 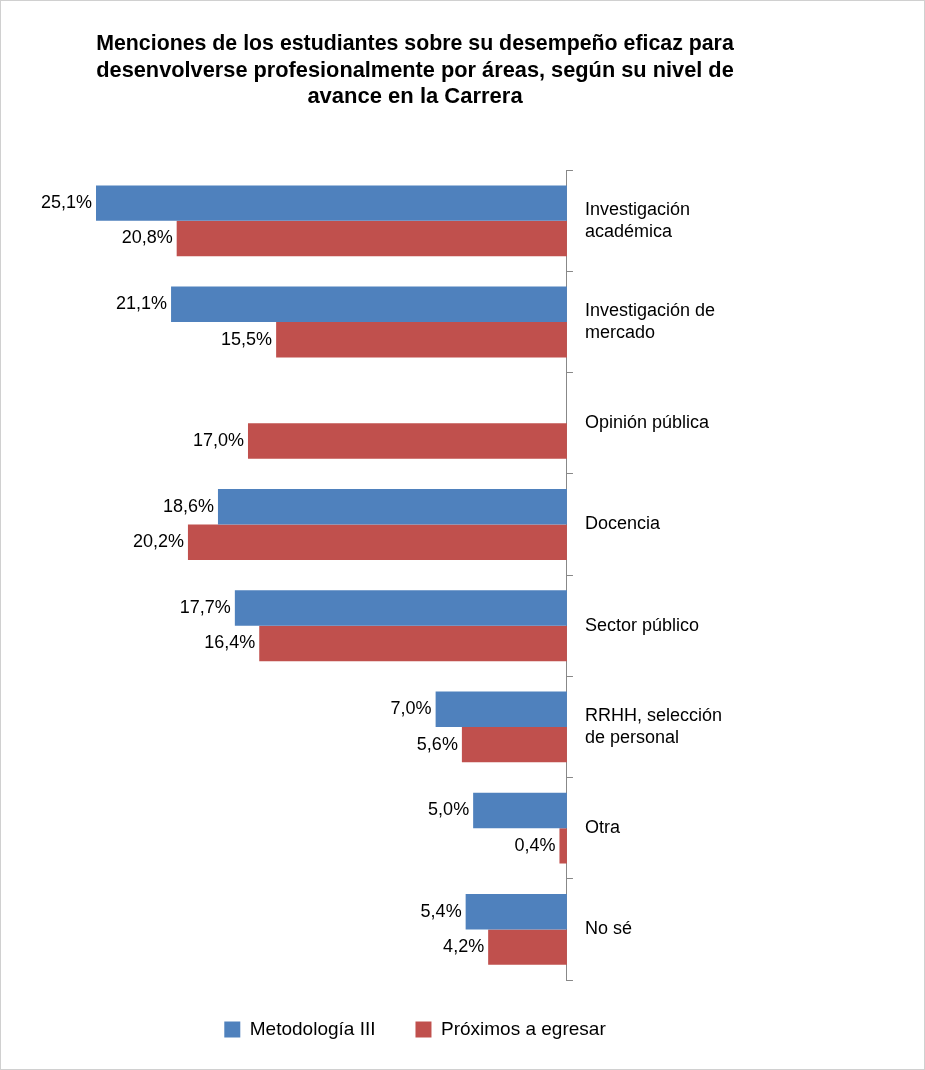 I want to click on y-tick-label: RRHH, selección de personal, so click(x=653, y=726).